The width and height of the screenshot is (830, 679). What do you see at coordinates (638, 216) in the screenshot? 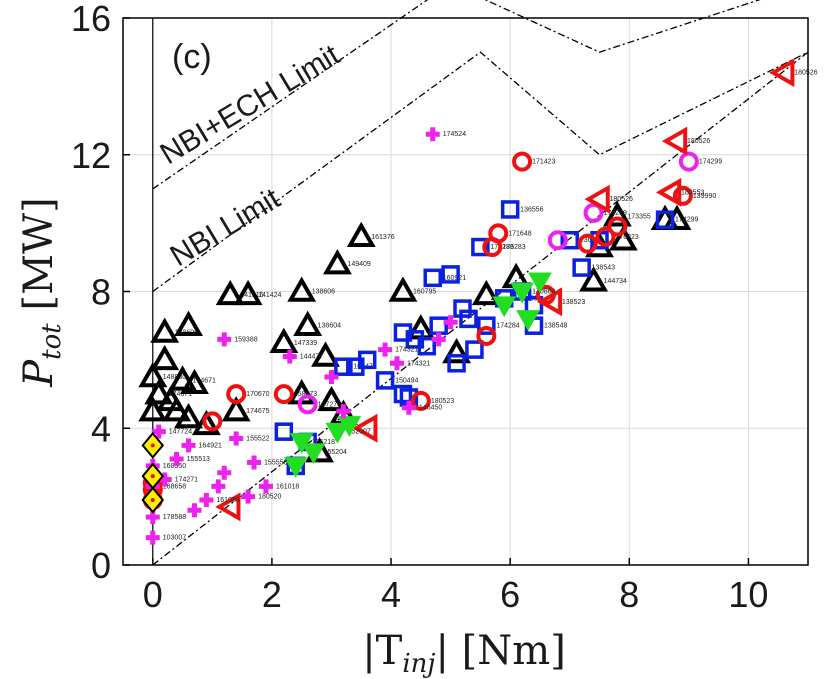
I see `shot-number-label: 173355` at bounding box center [638, 216].